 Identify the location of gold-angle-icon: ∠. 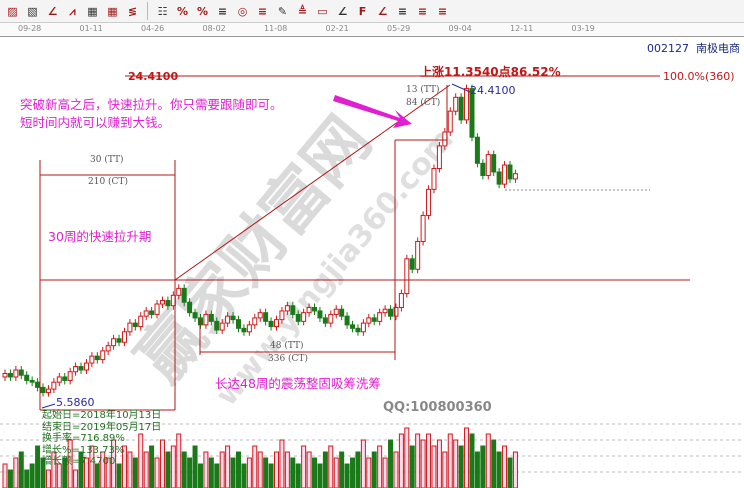
(382, 11).